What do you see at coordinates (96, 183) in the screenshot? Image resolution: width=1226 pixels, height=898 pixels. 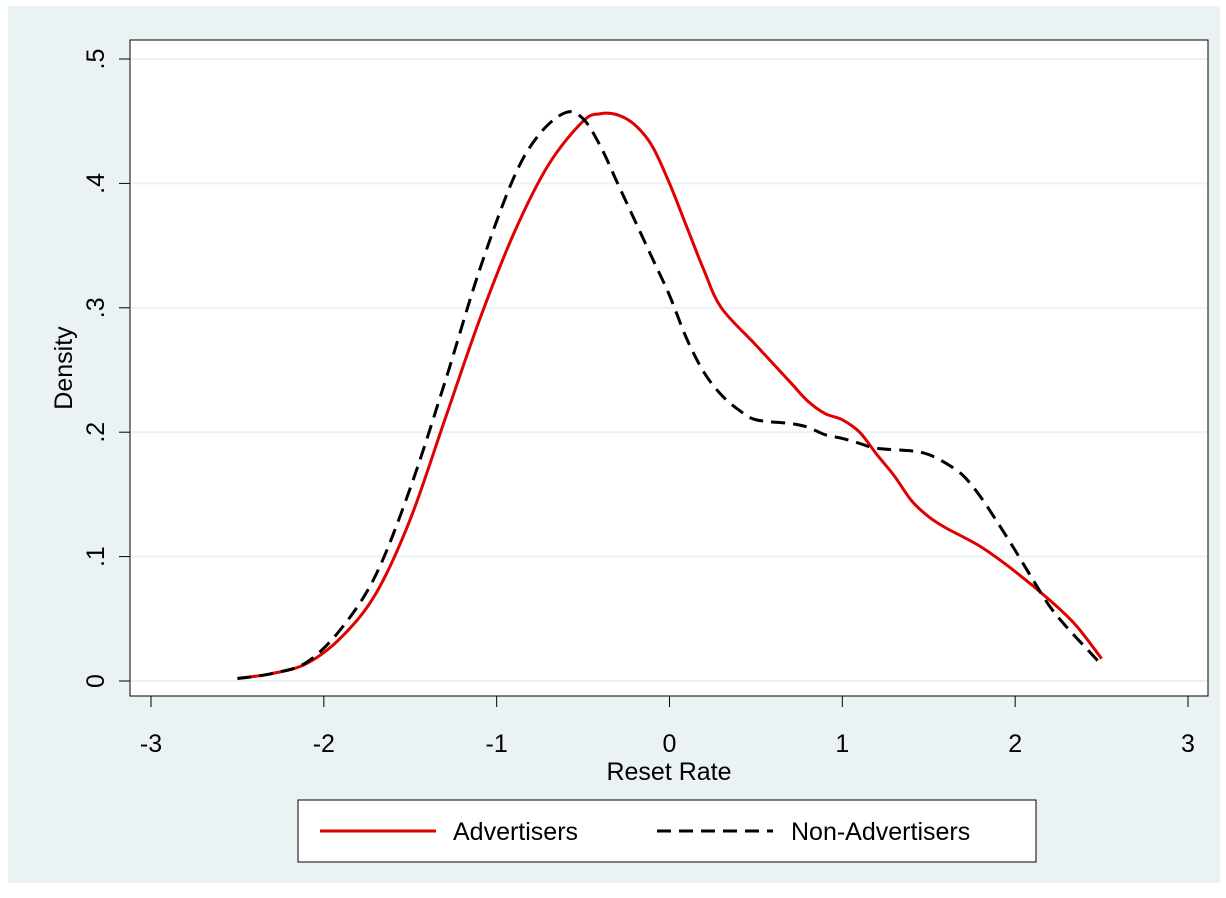 I see `y-tick-label: .4` at bounding box center [96, 183].